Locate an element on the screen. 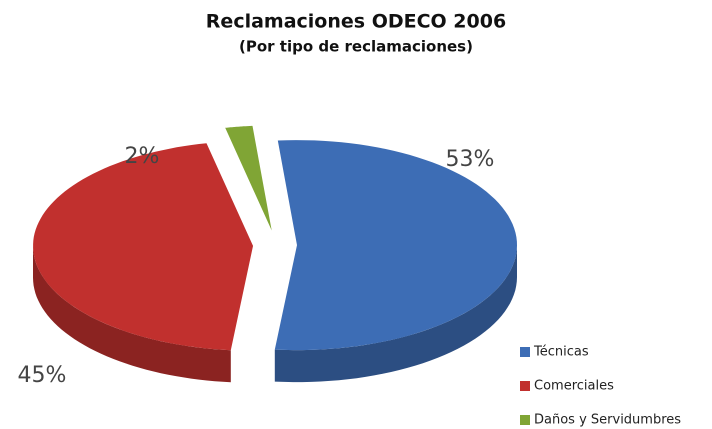 This screenshot has height=429, width=712. legend-label: Técnicas is located at coordinates (561, 352).